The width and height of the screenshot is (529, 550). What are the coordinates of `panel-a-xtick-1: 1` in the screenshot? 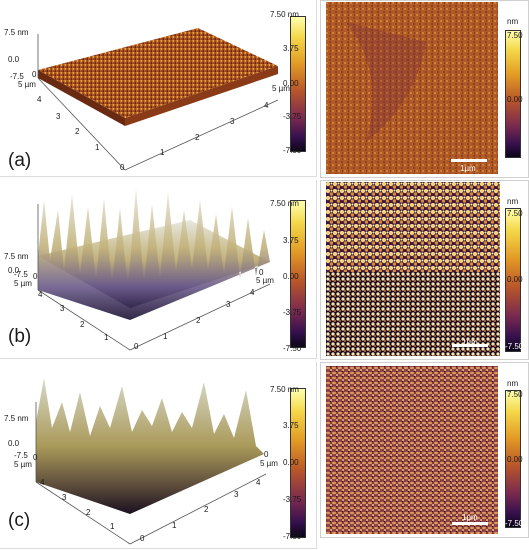 It's located at (162, 152).